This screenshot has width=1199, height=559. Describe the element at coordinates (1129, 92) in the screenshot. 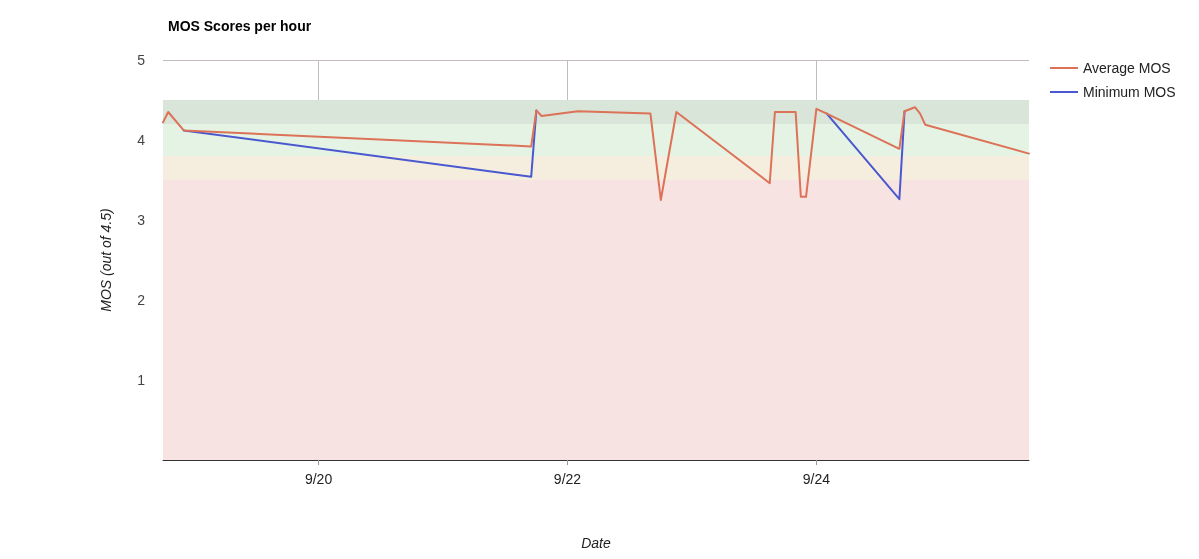

I see `legend-label: Minimum MOS` at that location.